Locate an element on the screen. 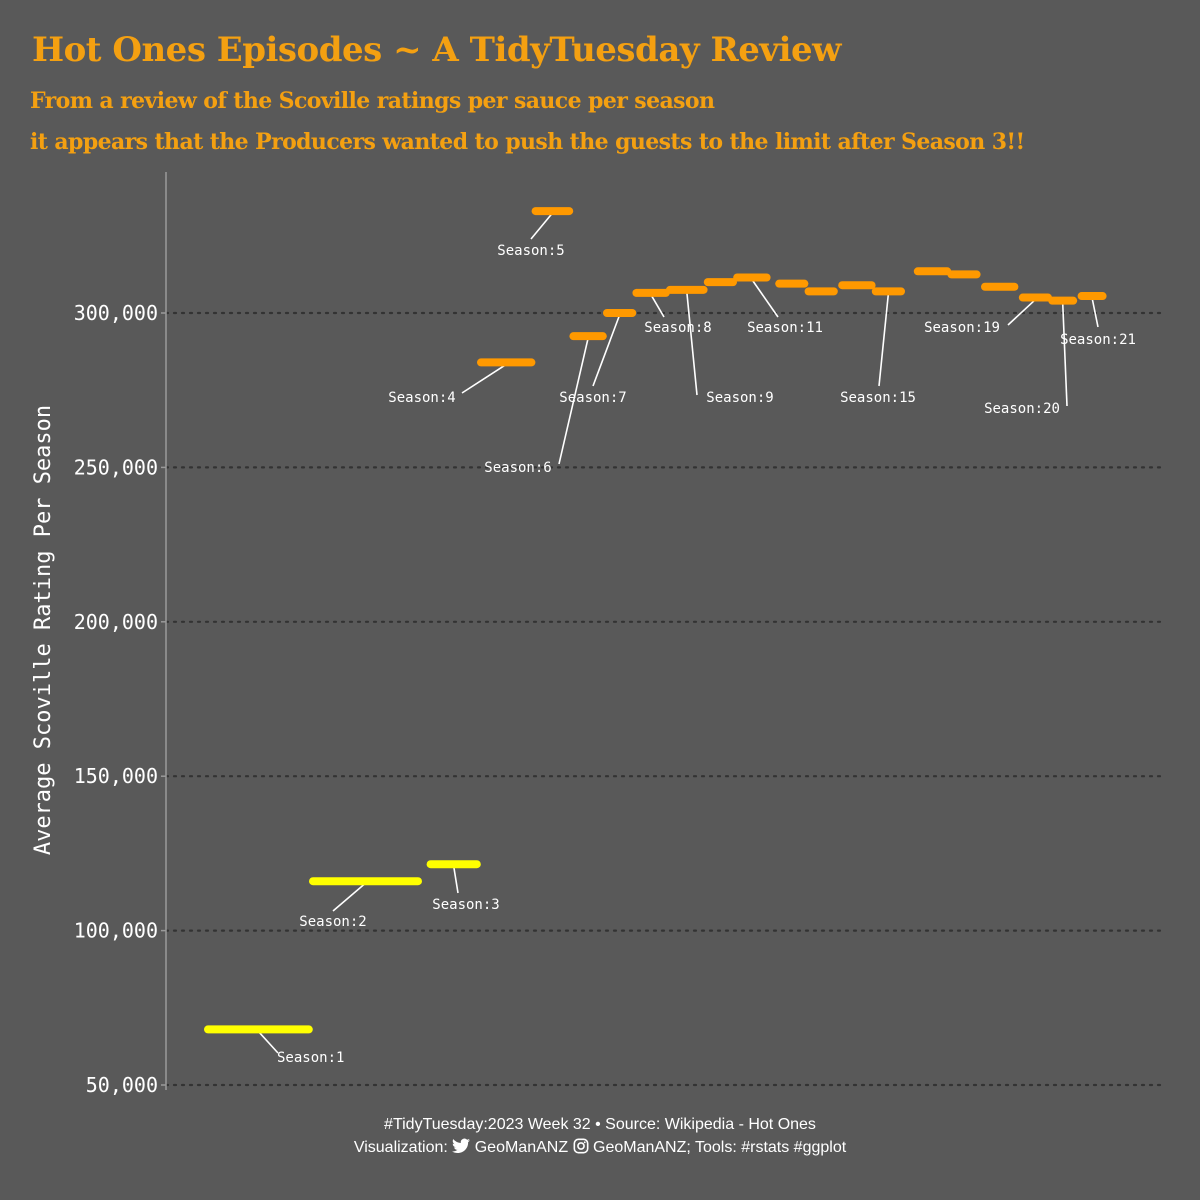 The height and width of the screenshot is (1200, 1200). season-label-20: Season:20 is located at coordinates (1022, 409).